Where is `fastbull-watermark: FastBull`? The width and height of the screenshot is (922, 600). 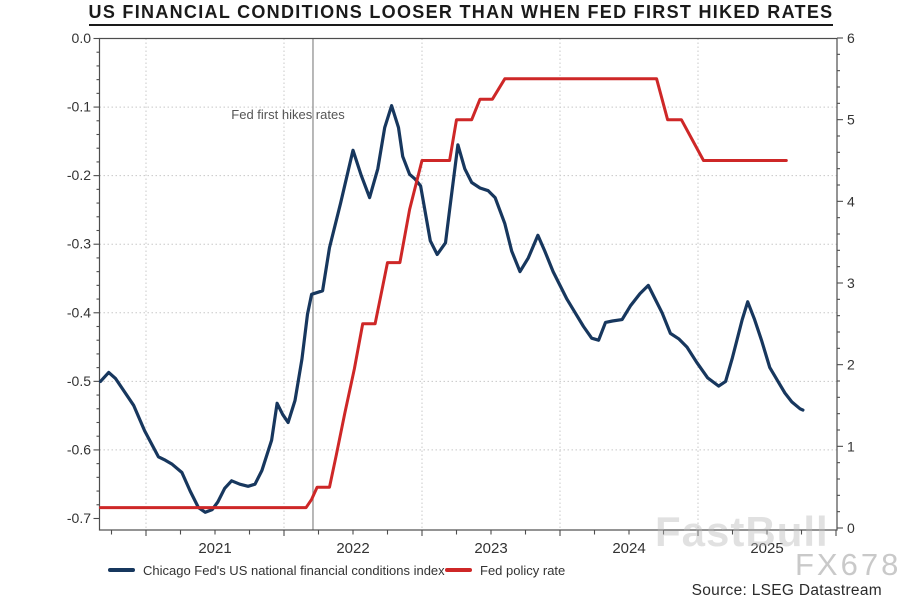 fastbull-watermark: FastBull is located at coordinates (742, 531).